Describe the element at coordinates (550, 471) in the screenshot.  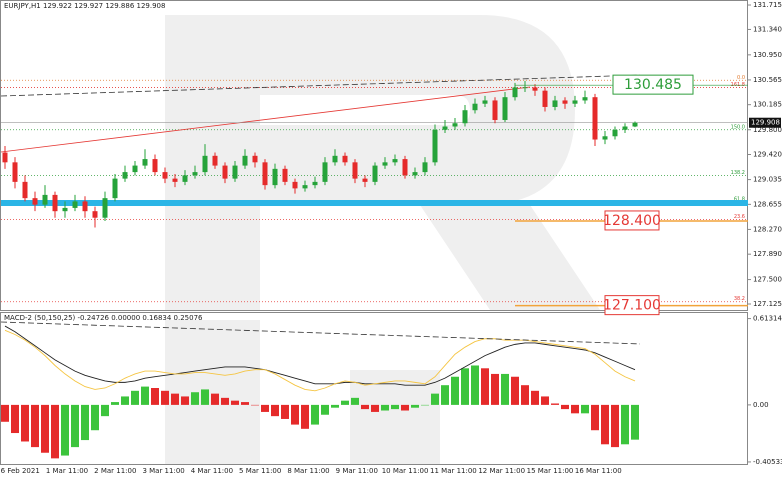
I see `x-tick-label: 15 Mar 11:00` at that location.